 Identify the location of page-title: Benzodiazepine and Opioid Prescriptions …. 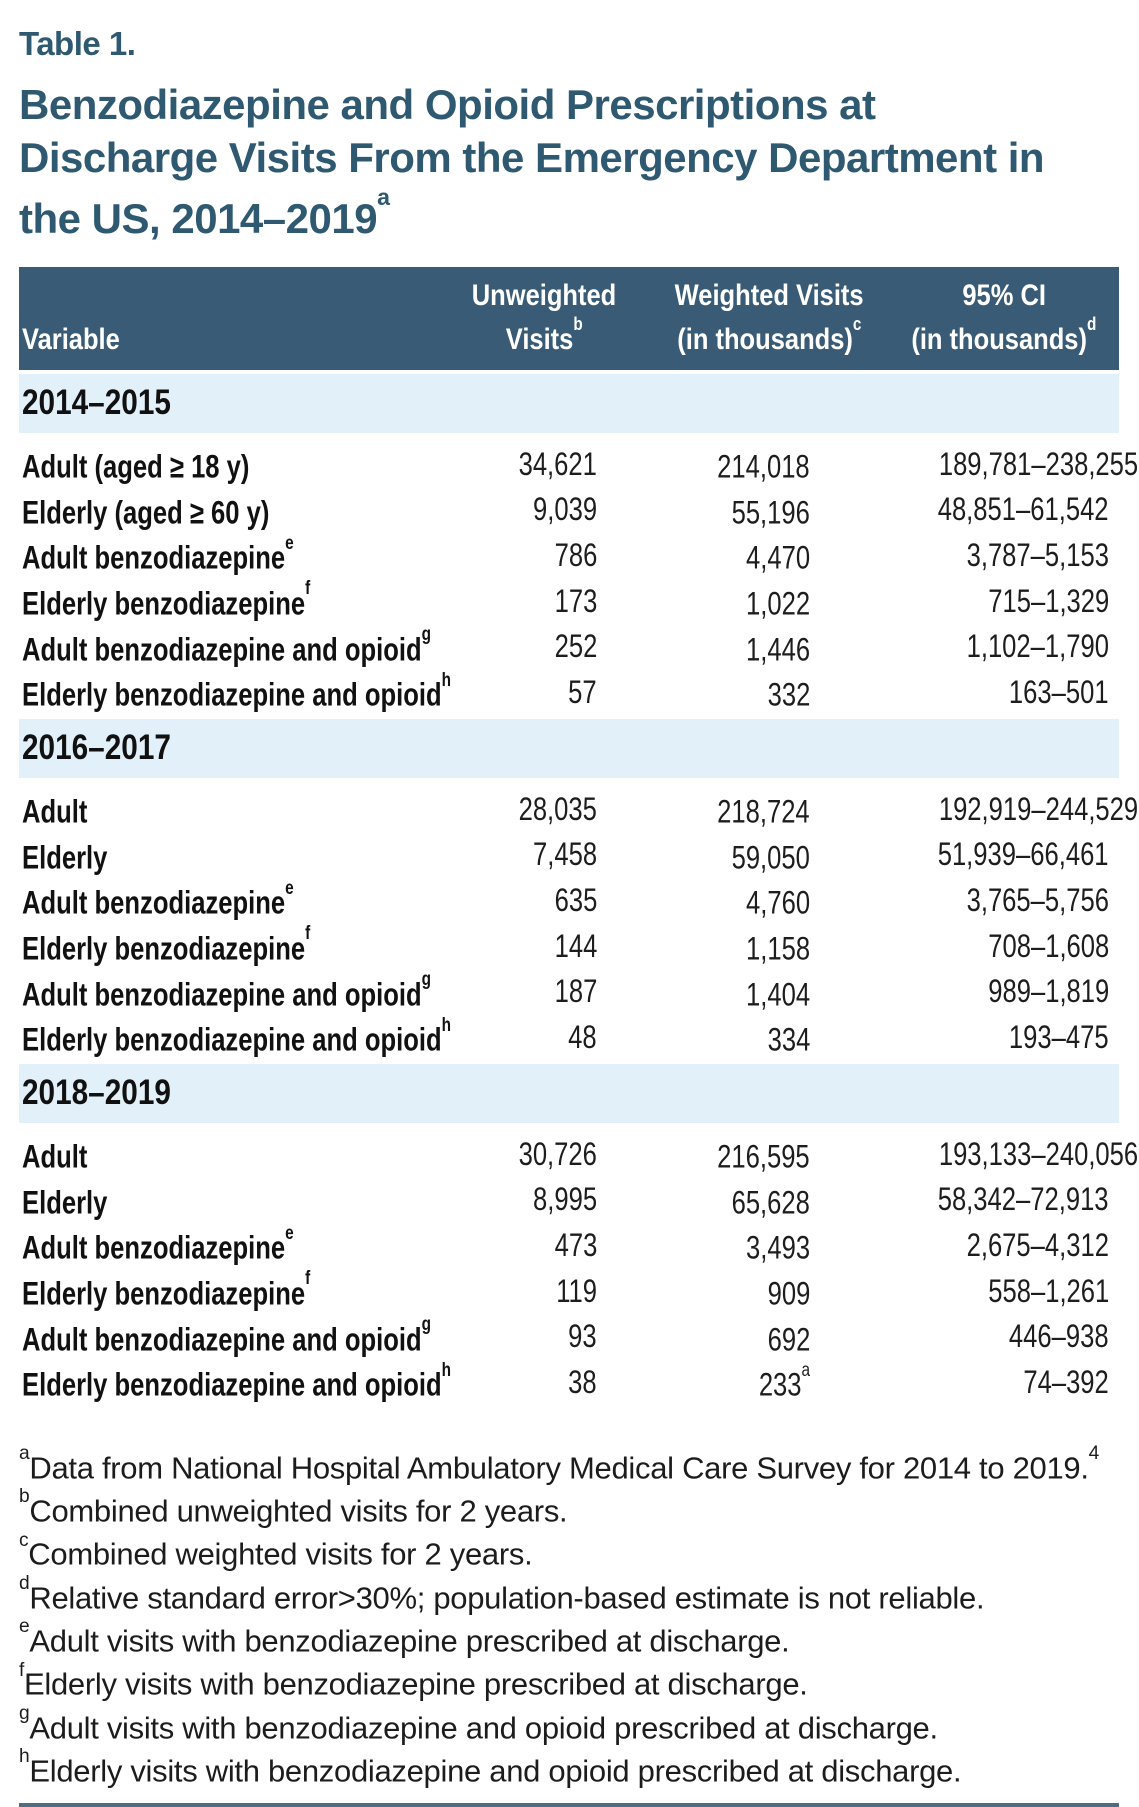
(569, 161).